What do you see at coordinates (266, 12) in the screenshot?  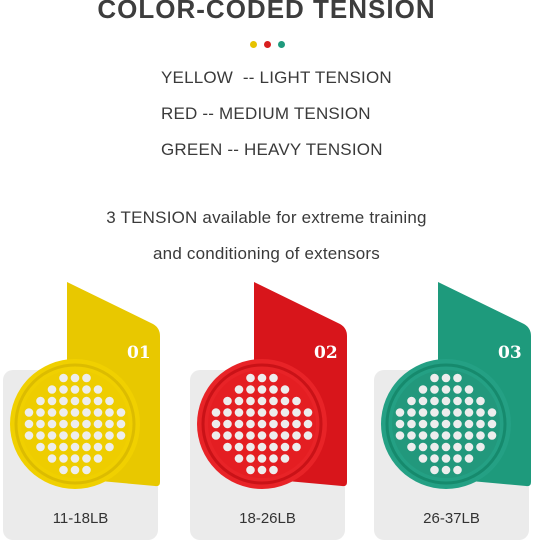 I see `page-title: COLOR-CODED TENSION` at bounding box center [266, 12].